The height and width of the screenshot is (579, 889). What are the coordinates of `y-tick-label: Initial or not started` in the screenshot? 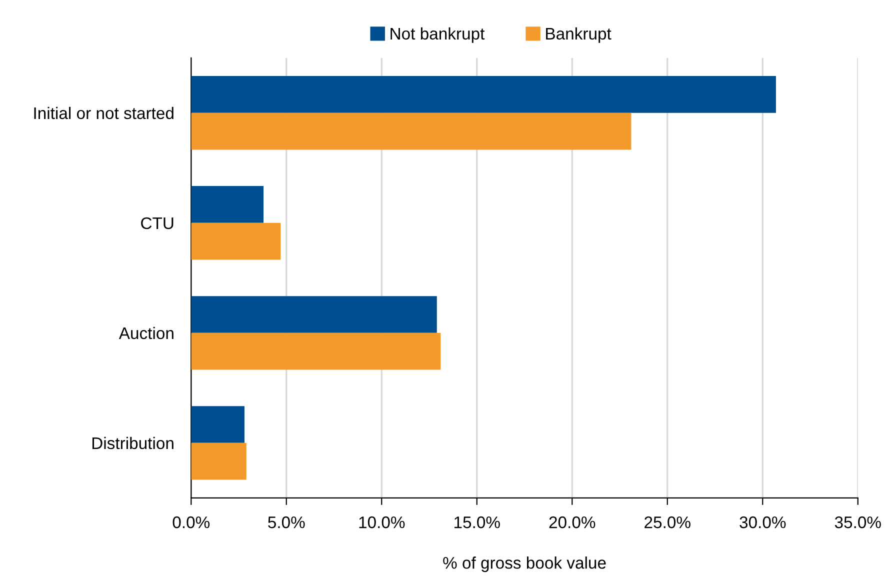 It's located at (104, 113).